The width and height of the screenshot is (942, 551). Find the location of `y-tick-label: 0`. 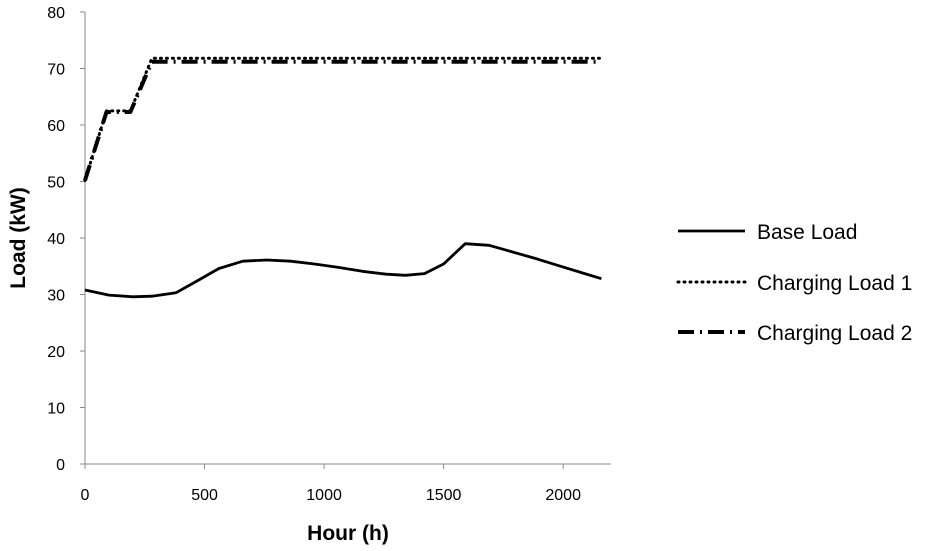

y-tick-label: 0 is located at coordinates (60, 465).